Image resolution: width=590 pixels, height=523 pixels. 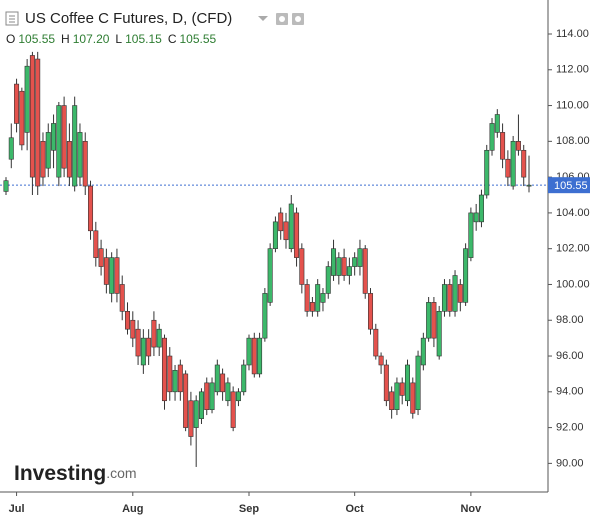 What do you see at coordinates (570, 427) in the screenshot?
I see `y-tick-label: 92.00` at bounding box center [570, 427].